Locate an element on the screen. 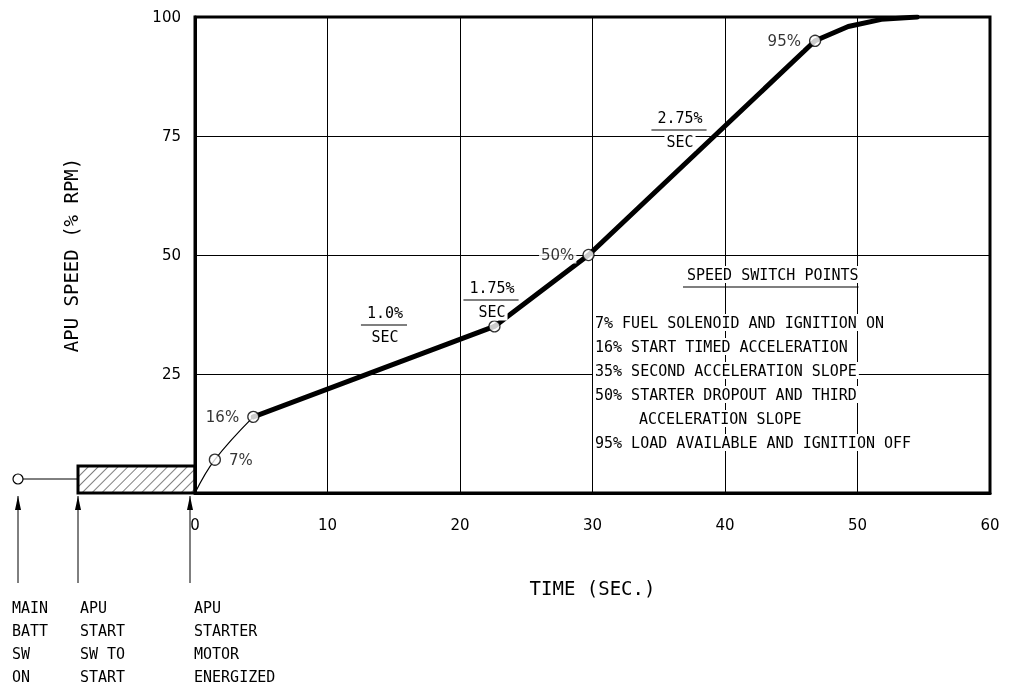  annotation: 2.75% SEC is located at coordinates (680, 130).